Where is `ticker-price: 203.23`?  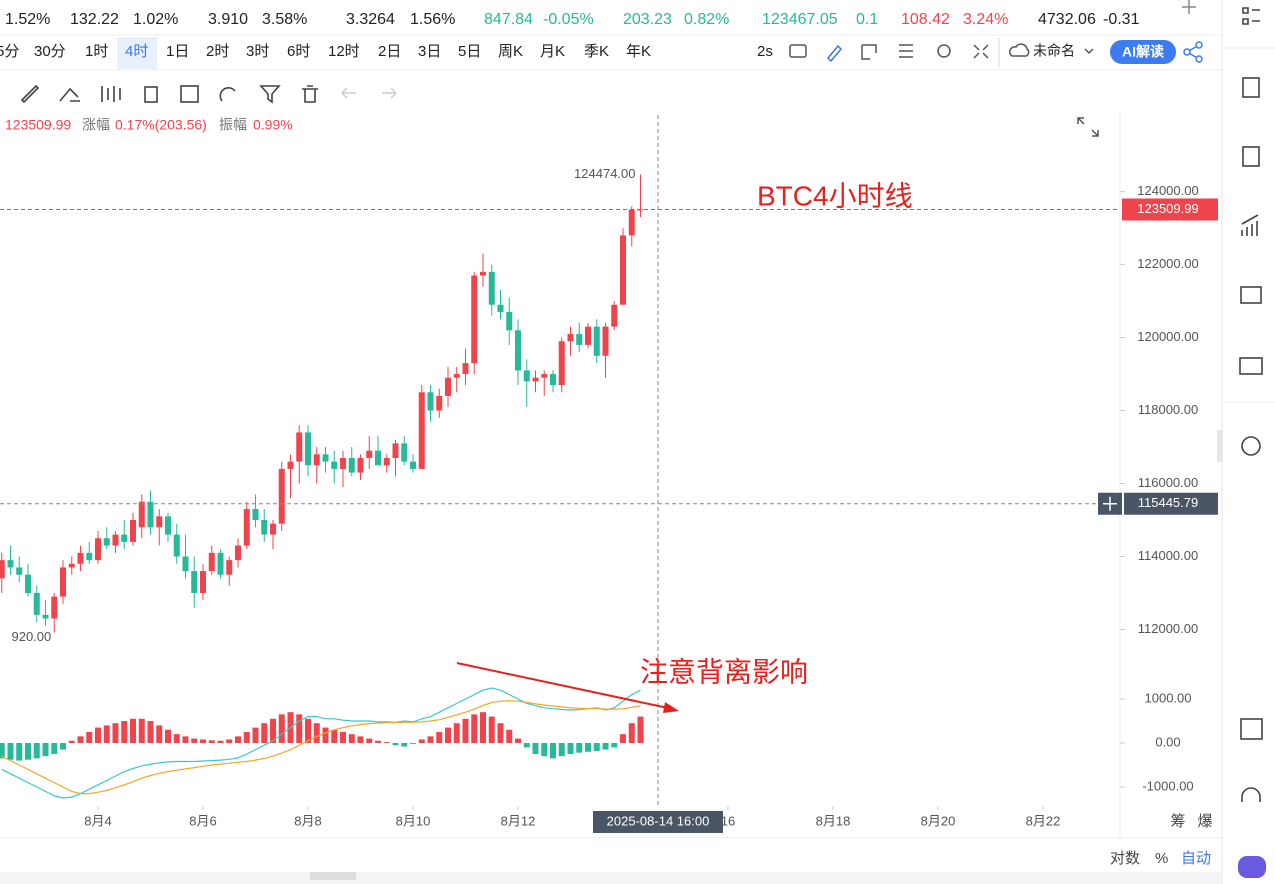 ticker-price: 203.23 is located at coordinates (647, 19).